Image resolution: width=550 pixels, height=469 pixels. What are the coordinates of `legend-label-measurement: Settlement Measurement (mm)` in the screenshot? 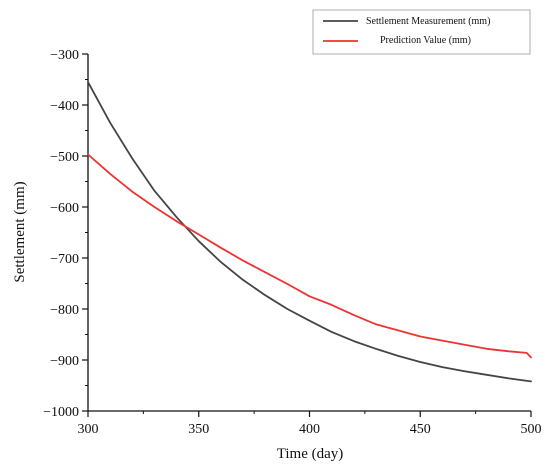 It's located at (428, 21).